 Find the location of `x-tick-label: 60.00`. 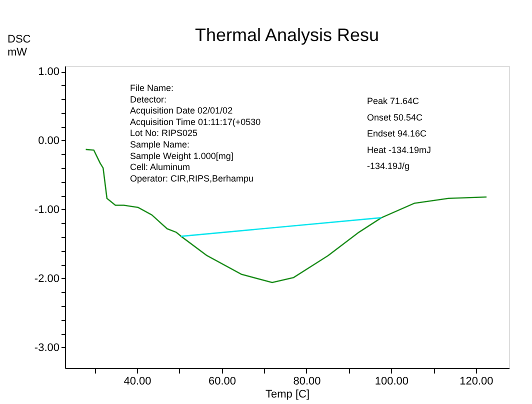

x-tick-label: 60.00 is located at coordinates (222, 382).